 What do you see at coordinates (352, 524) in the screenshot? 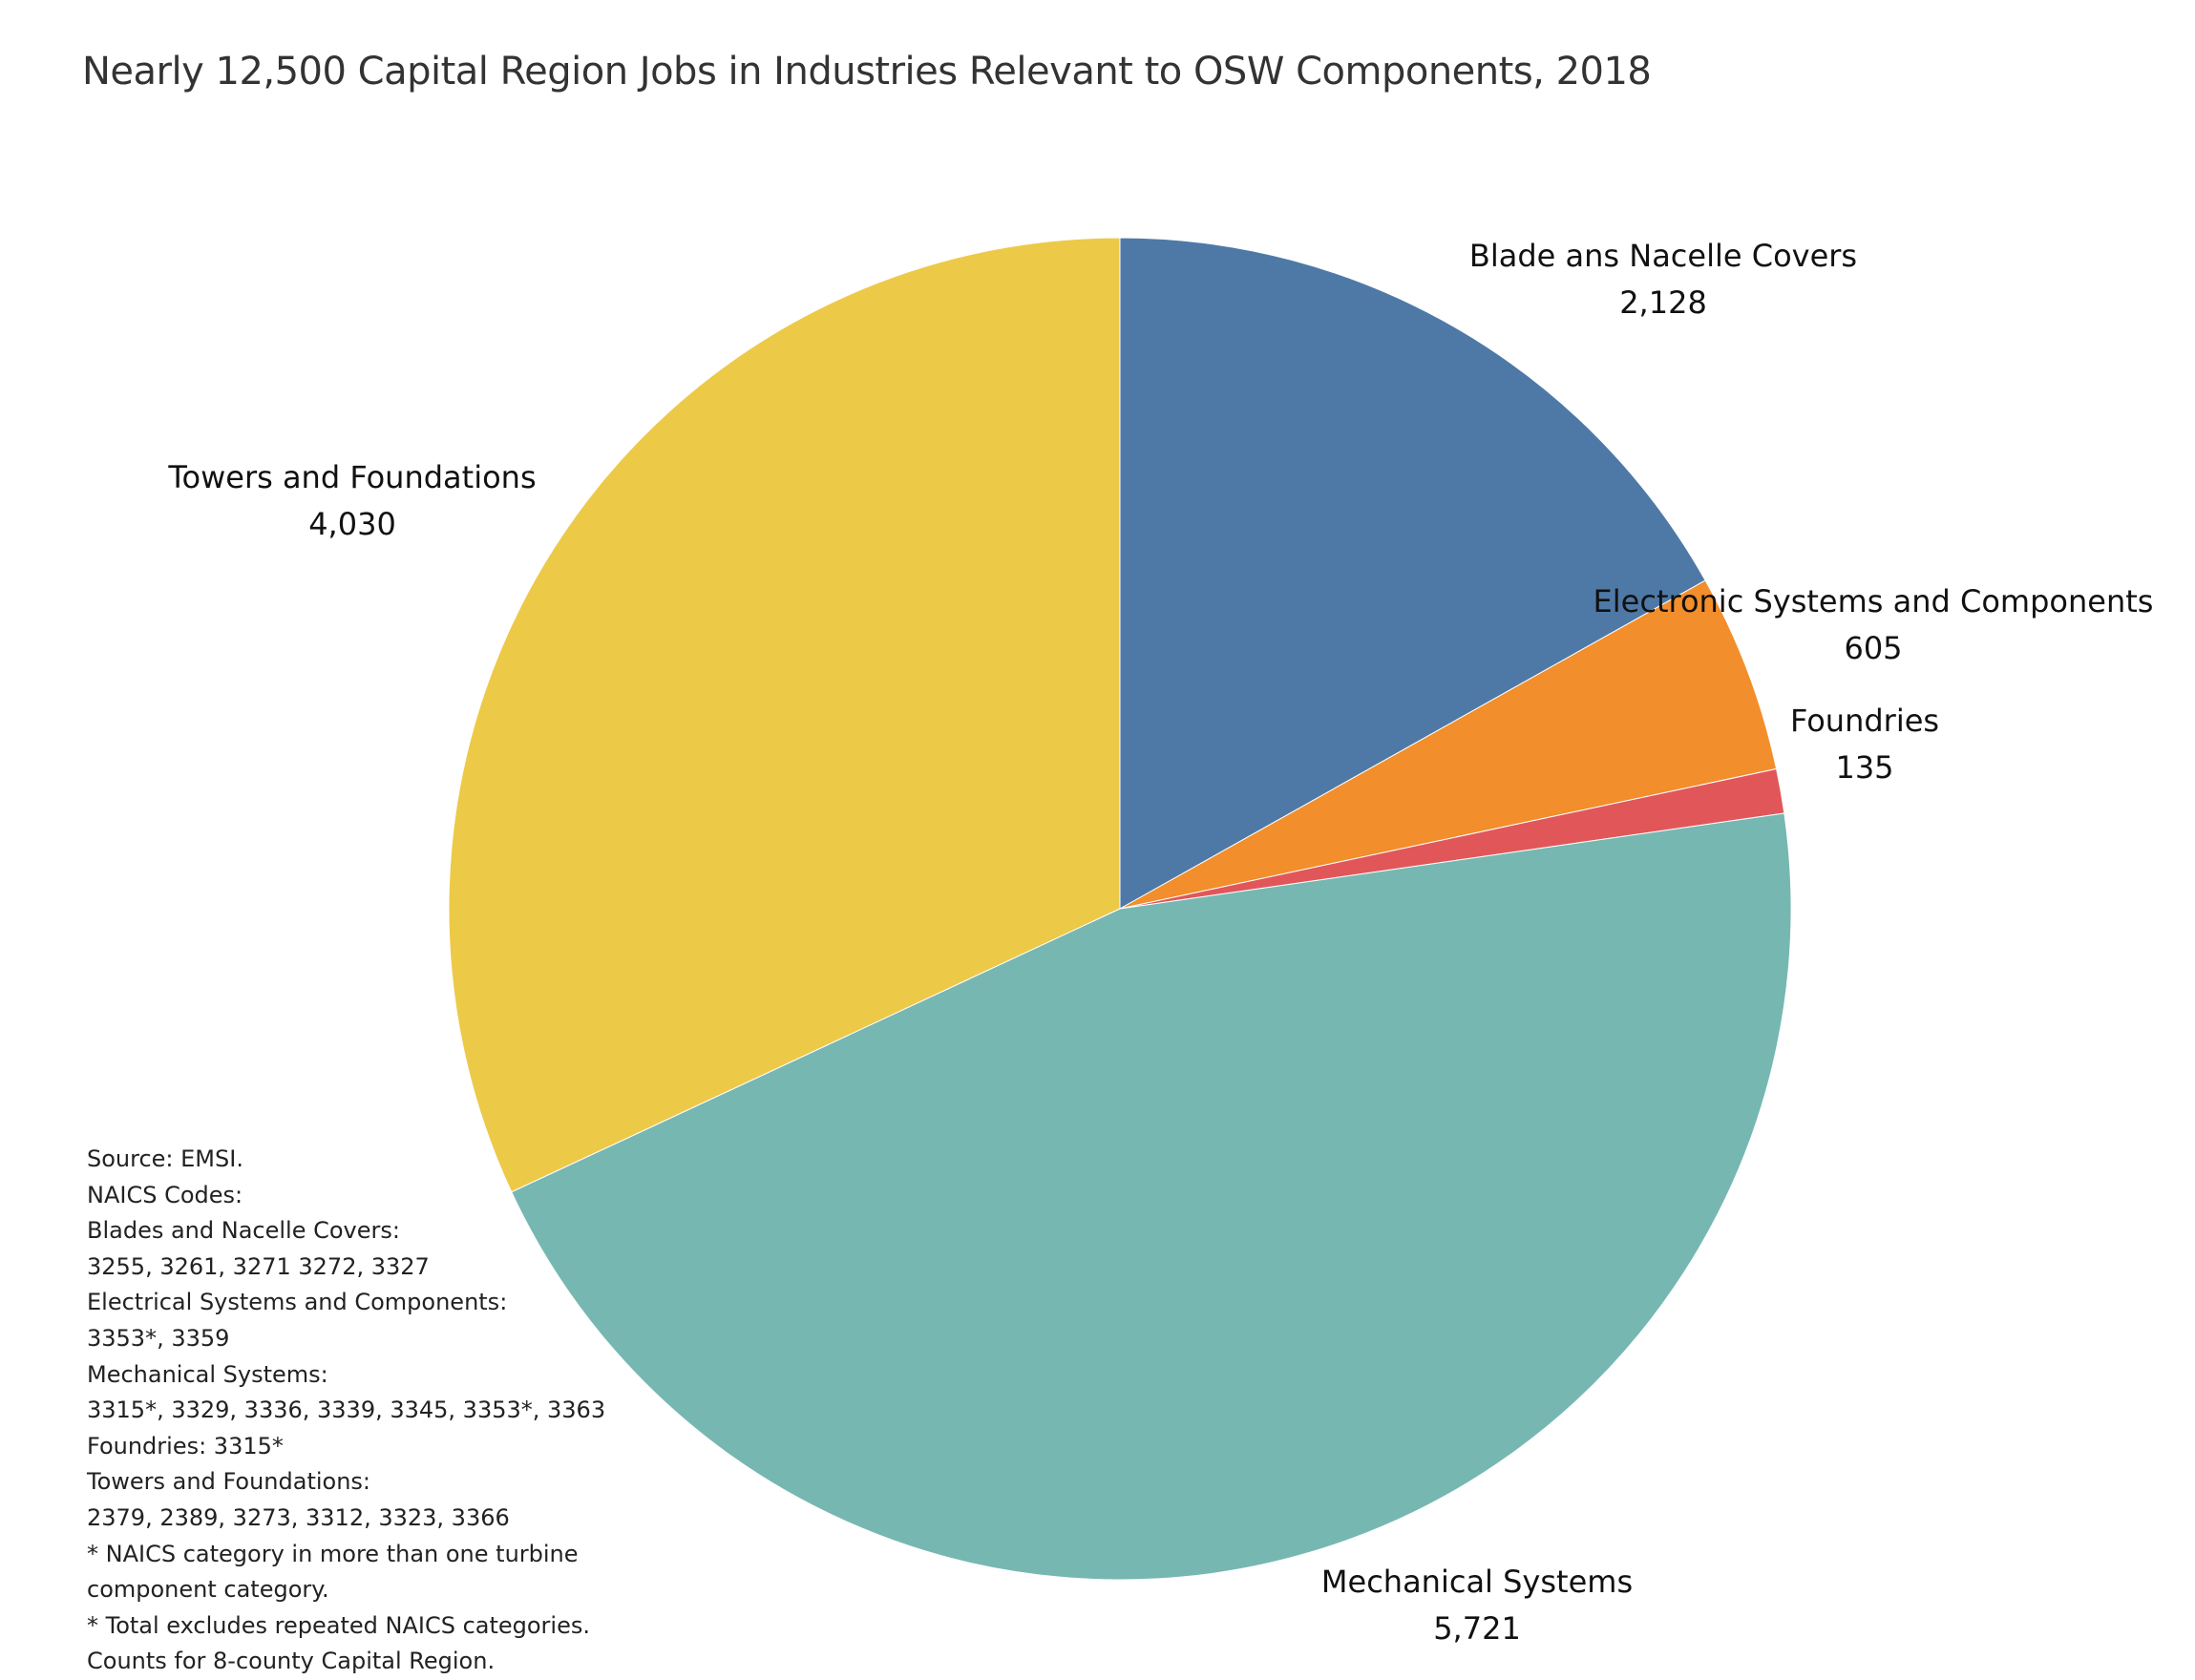
I see `slice-value: 4,030` at bounding box center [352, 524].